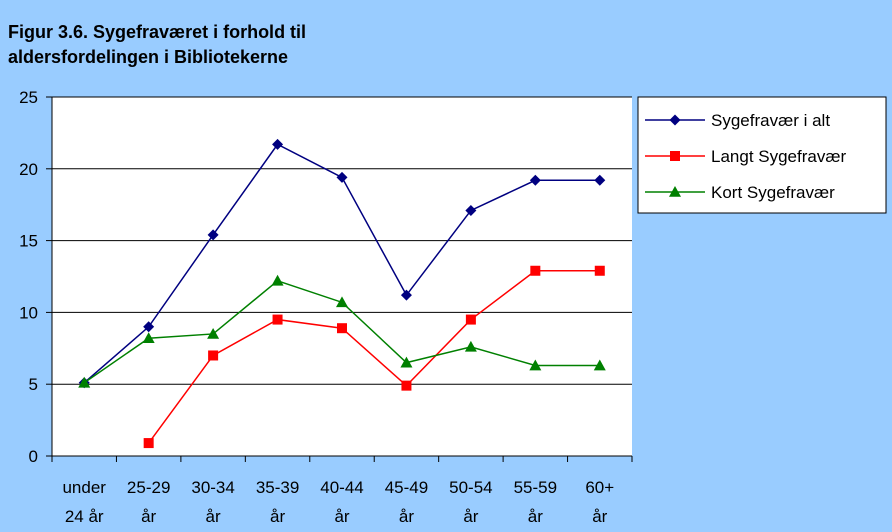 The height and width of the screenshot is (532, 892). I want to click on x-tick-label: 60+, so click(599, 487).